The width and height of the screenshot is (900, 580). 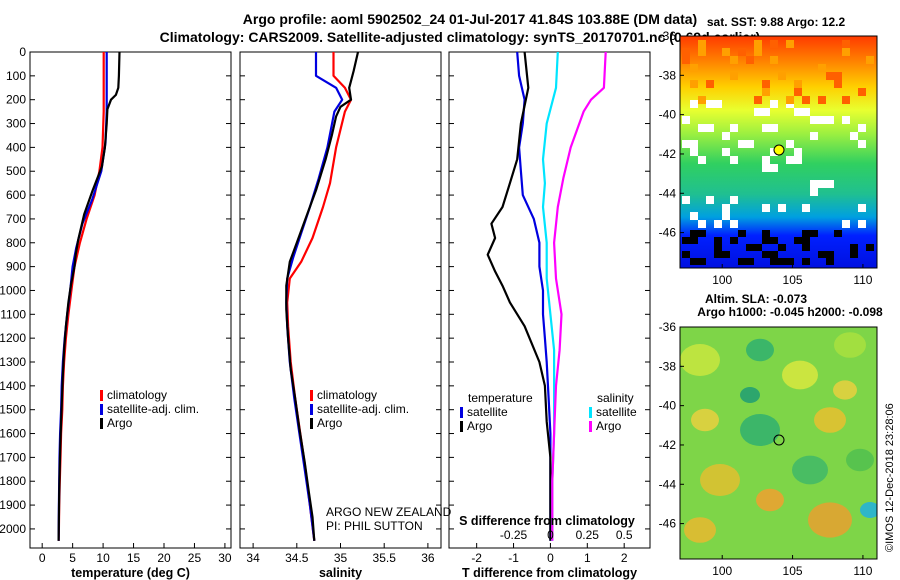 What do you see at coordinates (668, 366) in the screenshot?
I see `map-y-tick-label: -38` at bounding box center [668, 366].